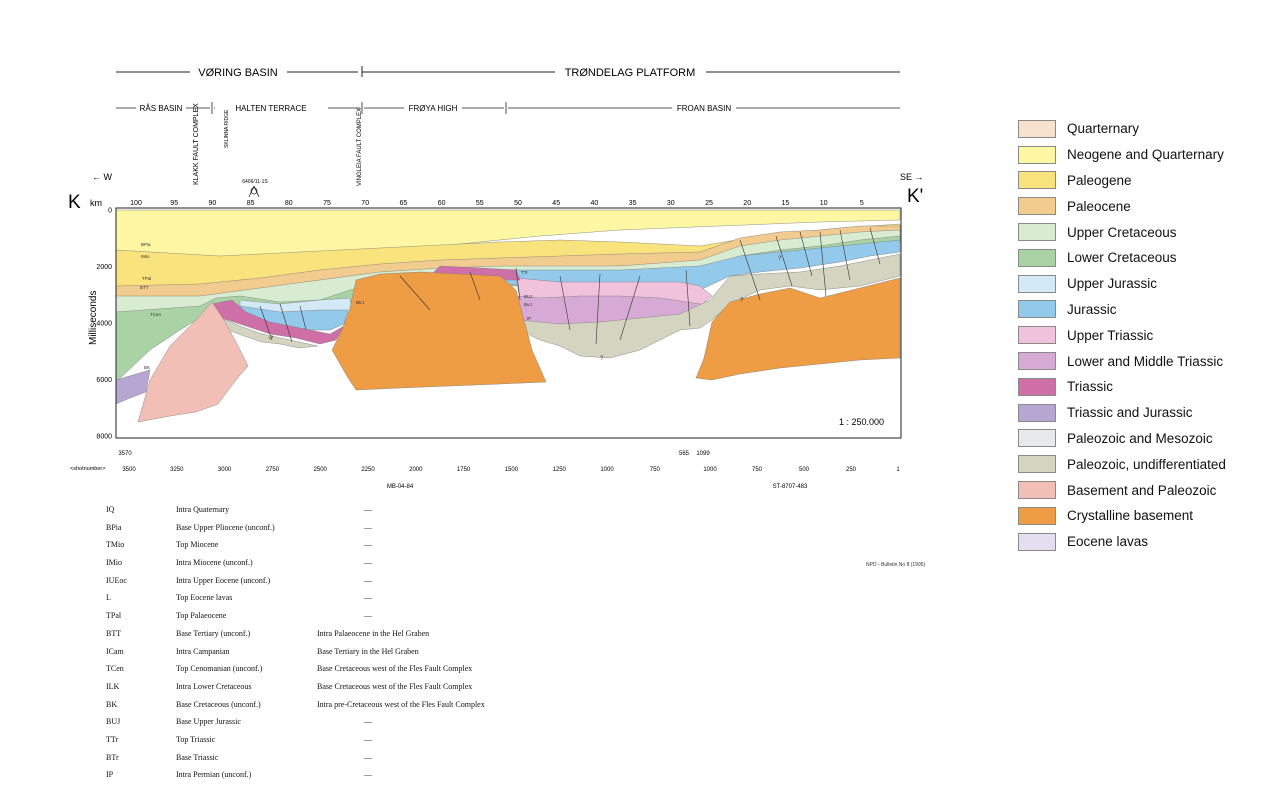 The height and width of the screenshot is (796, 1286). I want to click on layer-triassic-halten, so click(278, 322).